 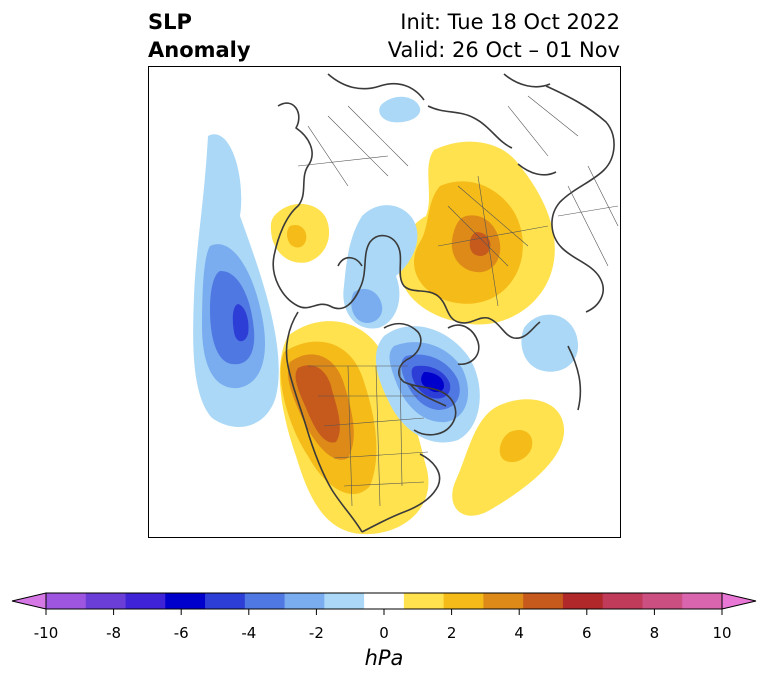 I want to click on arctic-canada-high-core, so click(x=297, y=236).